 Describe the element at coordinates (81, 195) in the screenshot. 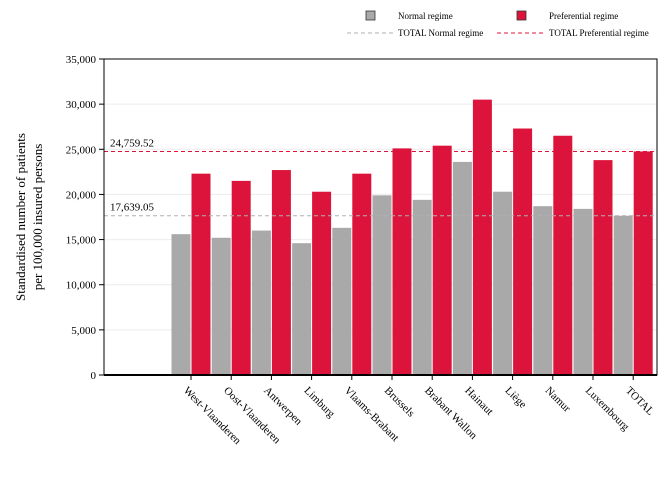

I see `y-tick-label: 20,000` at that location.